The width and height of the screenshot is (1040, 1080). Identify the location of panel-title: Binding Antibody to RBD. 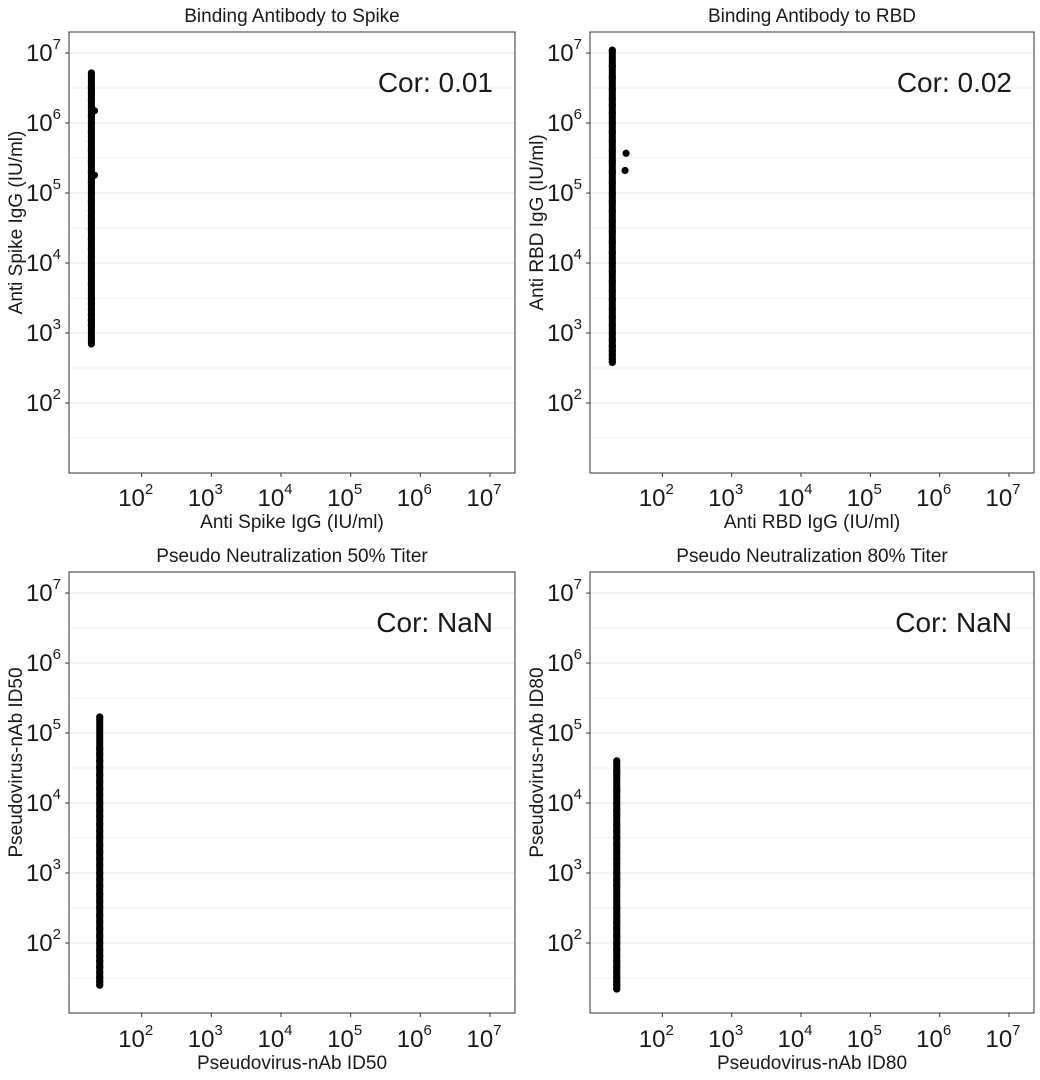
(812, 16).